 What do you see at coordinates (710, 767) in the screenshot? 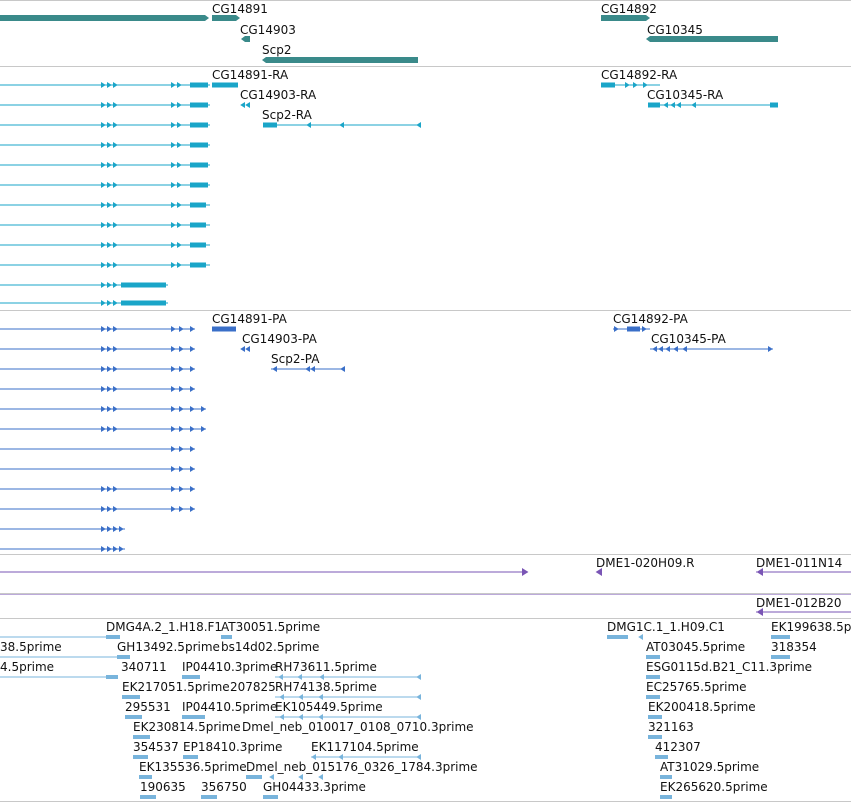
I see `est-label: AT31029.5prime` at bounding box center [710, 767].